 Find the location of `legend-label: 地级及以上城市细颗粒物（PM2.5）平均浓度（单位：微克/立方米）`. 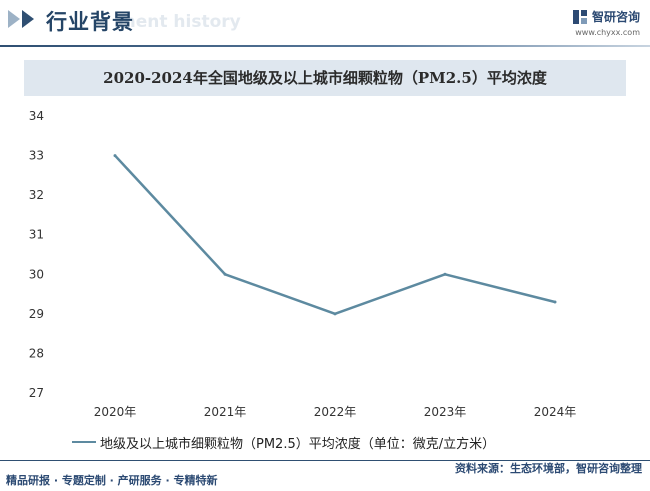

legend-label: 地级及以上城市细颗粒物（PM2.5）平均浓度（单位：微克/立方米） is located at coordinates (298, 444).